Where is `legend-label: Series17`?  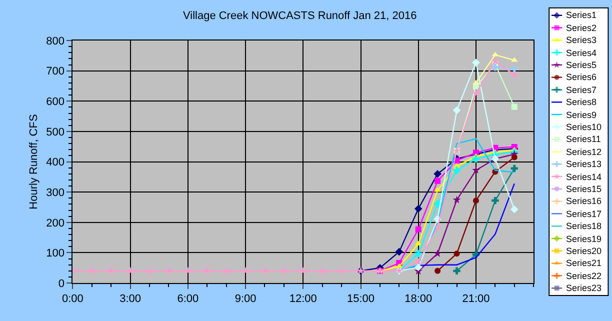 legend-label: Series17 is located at coordinates (584, 214).